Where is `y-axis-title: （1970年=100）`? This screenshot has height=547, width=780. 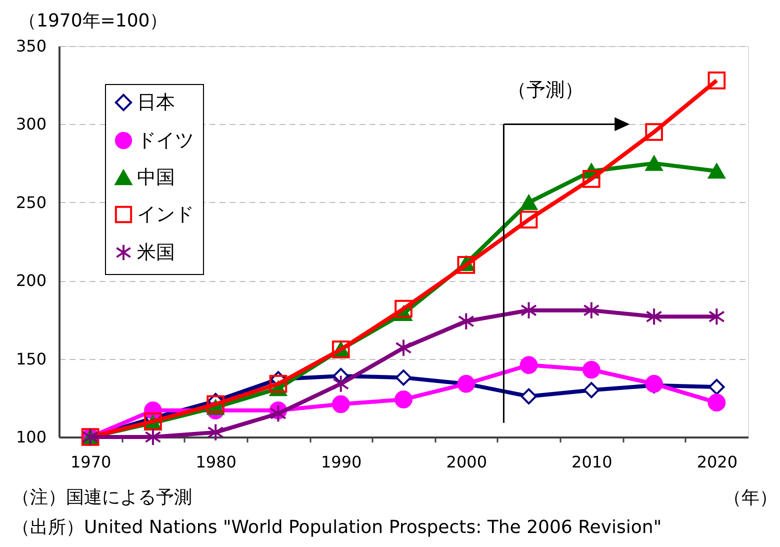
y-axis-title: （1970年=100） is located at coordinates (93, 21).